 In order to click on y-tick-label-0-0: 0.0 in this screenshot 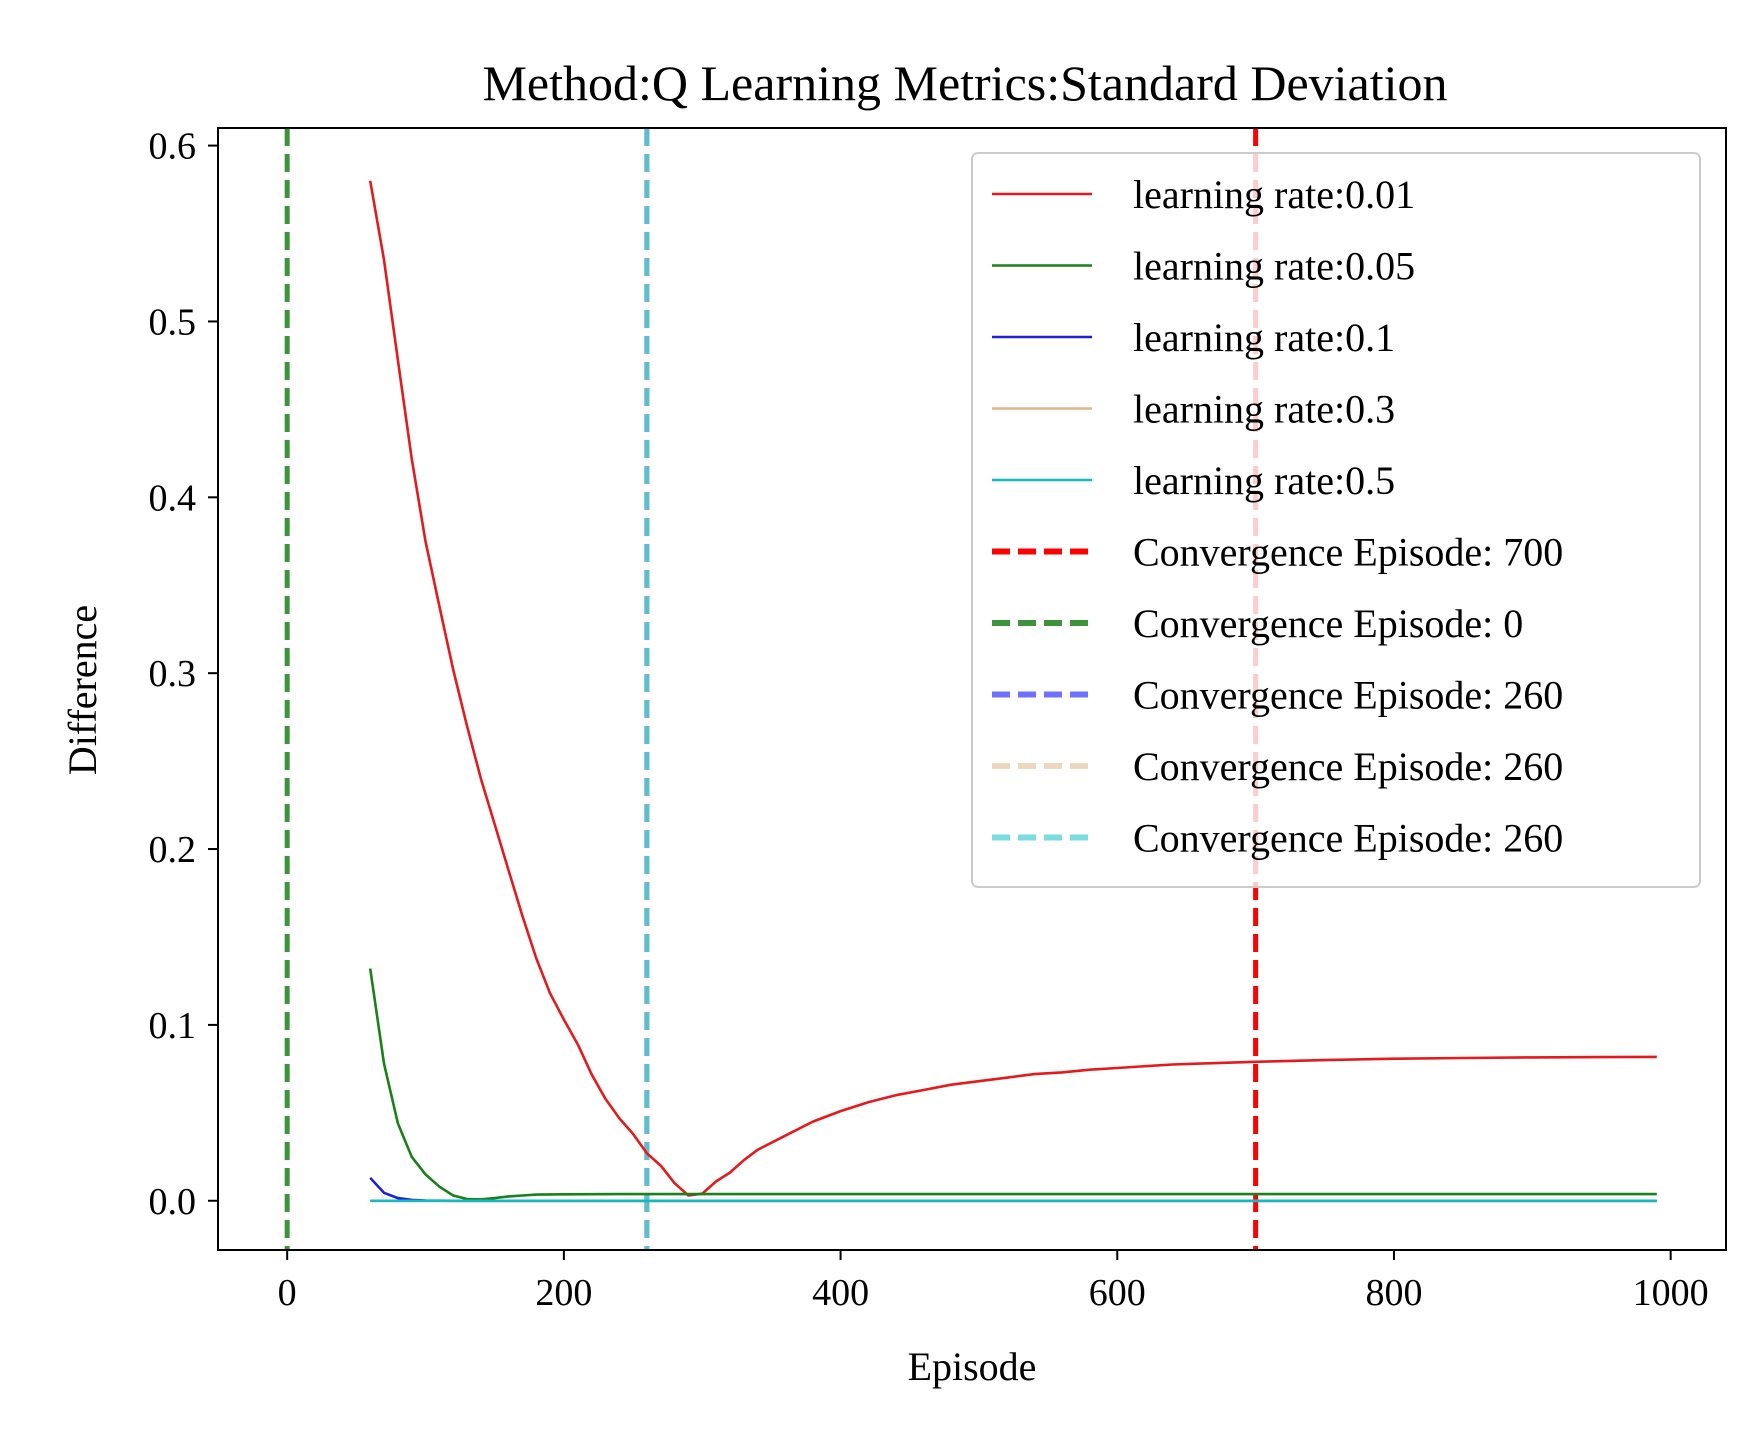, I will do `click(173, 1202)`.